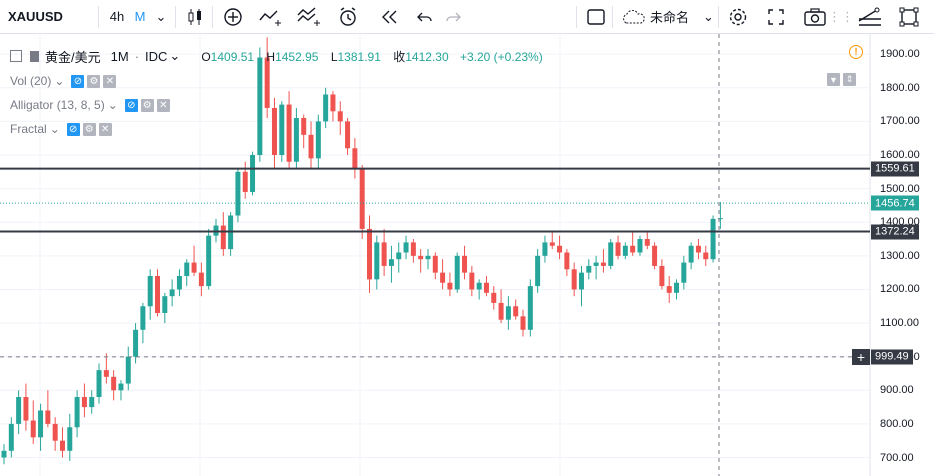 Image resolution: width=934 pixels, height=476 pixels. I want to click on indicator-alligator: Alligator (13, 8, 5) ⌄ ⊘ ⚙ ✕, so click(90, 105).